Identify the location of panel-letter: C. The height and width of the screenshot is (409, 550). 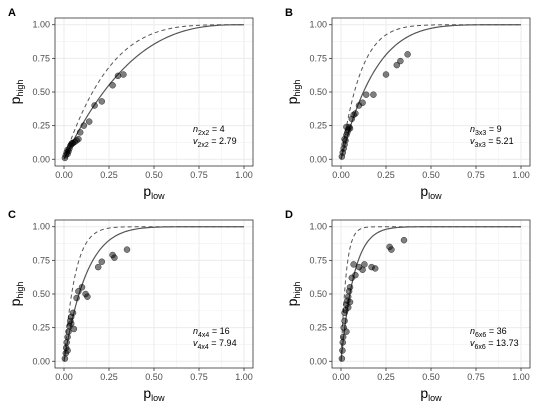
(12, 215).